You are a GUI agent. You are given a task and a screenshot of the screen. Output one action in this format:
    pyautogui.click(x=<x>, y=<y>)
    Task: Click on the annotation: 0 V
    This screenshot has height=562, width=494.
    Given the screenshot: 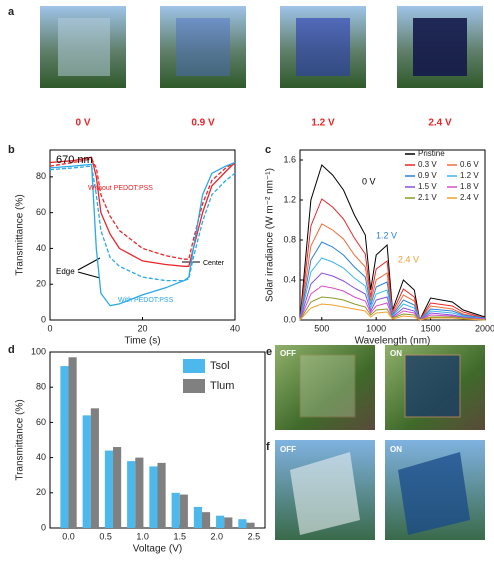 What is the action you would take?
    pyautogui.click(x=369, y=181)
    